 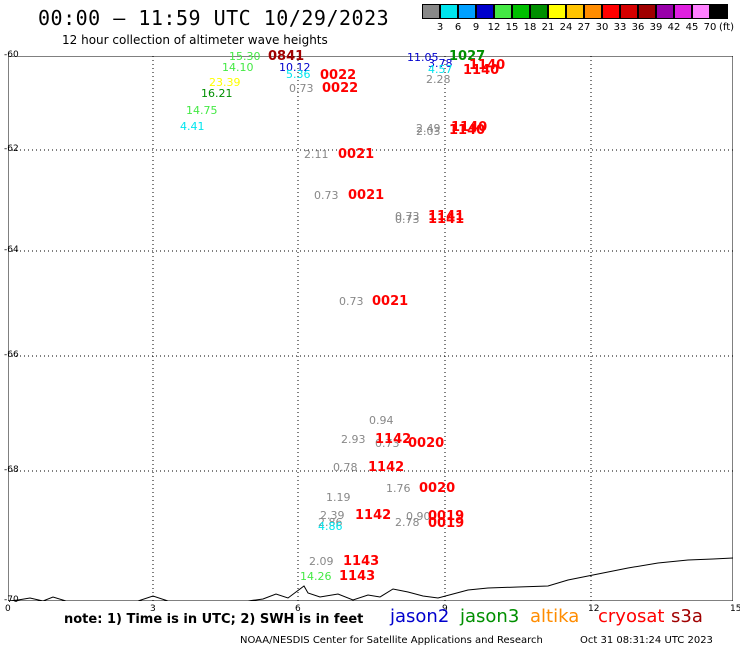 What do you see at coordinates (548, 27) in the screenshot?
I see `color-scale-value: 21` at bounding box center [548, 27].